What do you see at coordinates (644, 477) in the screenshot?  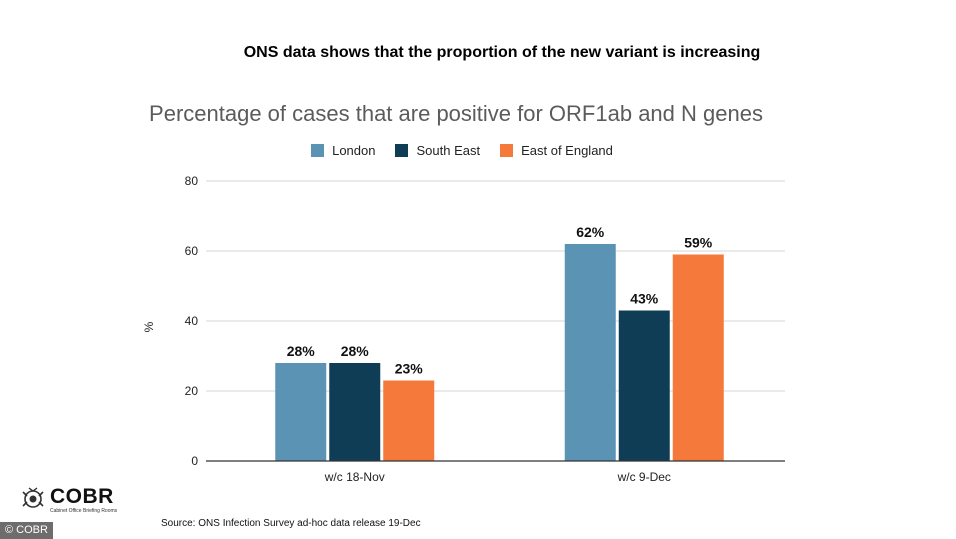 I see `x-tick-label: w/c 9-Dec` at bounding box center [644, 477].